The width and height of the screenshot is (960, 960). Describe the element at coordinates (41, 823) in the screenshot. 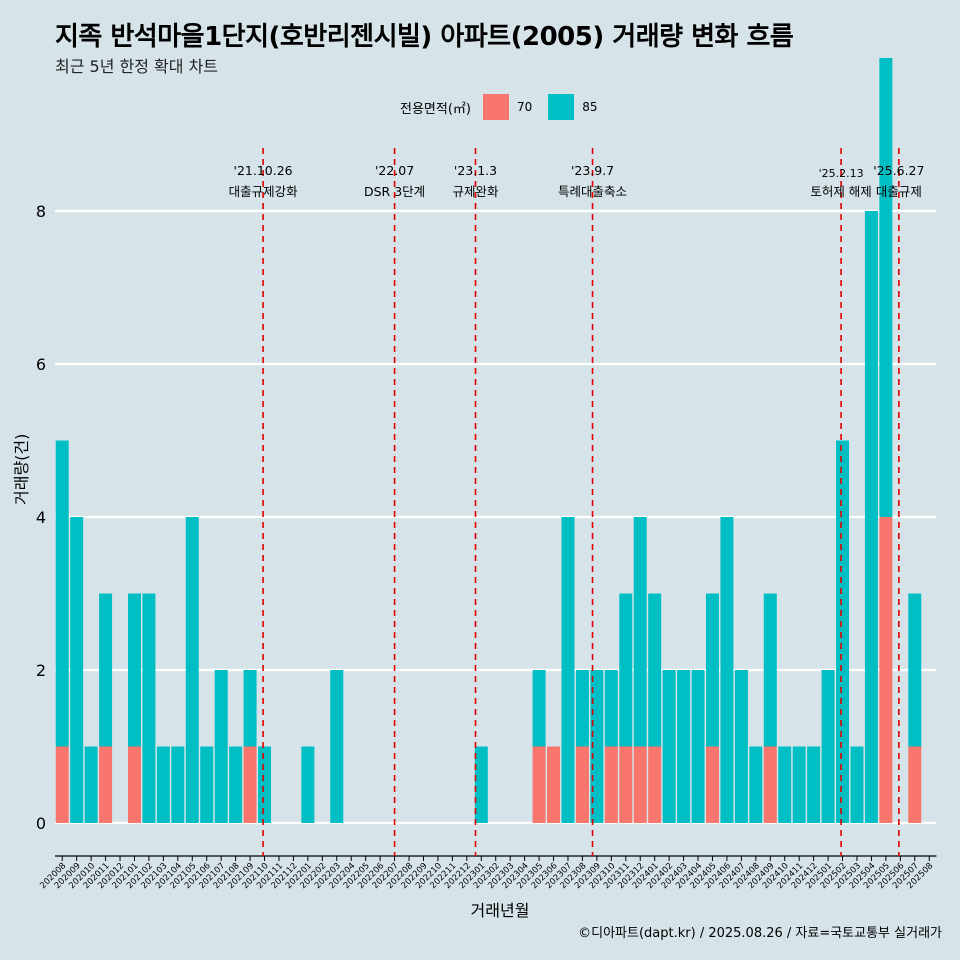

I see `y-tick-label: 0` at that location.